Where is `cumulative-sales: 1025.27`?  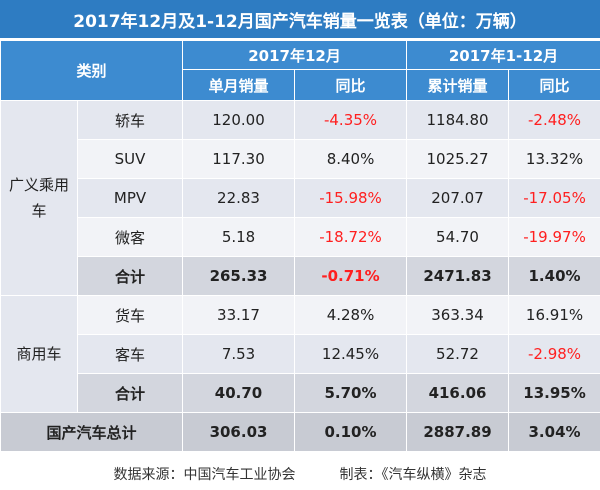 cumulative-sales: 1025.27 is located at coordinates (458, 159).